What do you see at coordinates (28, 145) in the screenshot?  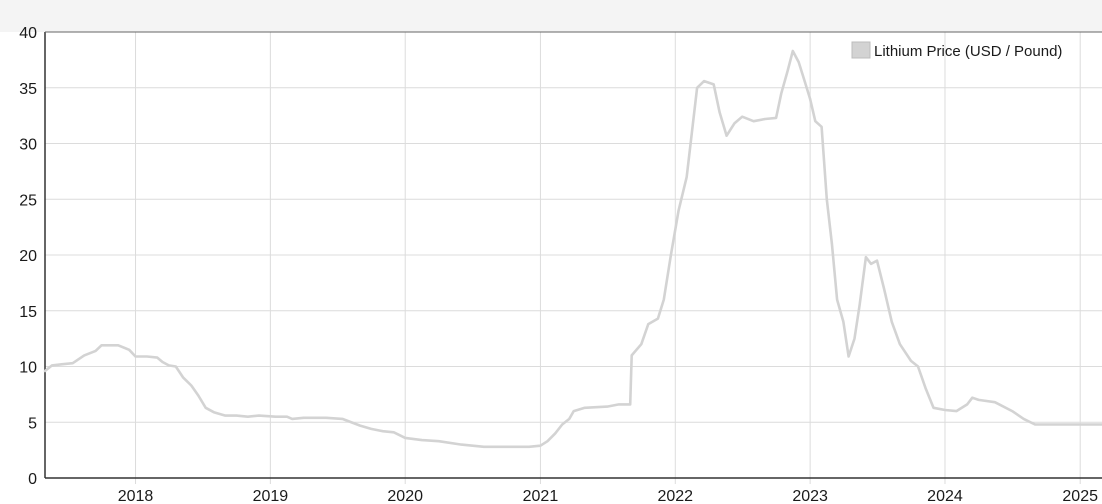 I see `y-tick-label: 30` at bounding box center [28, 145].